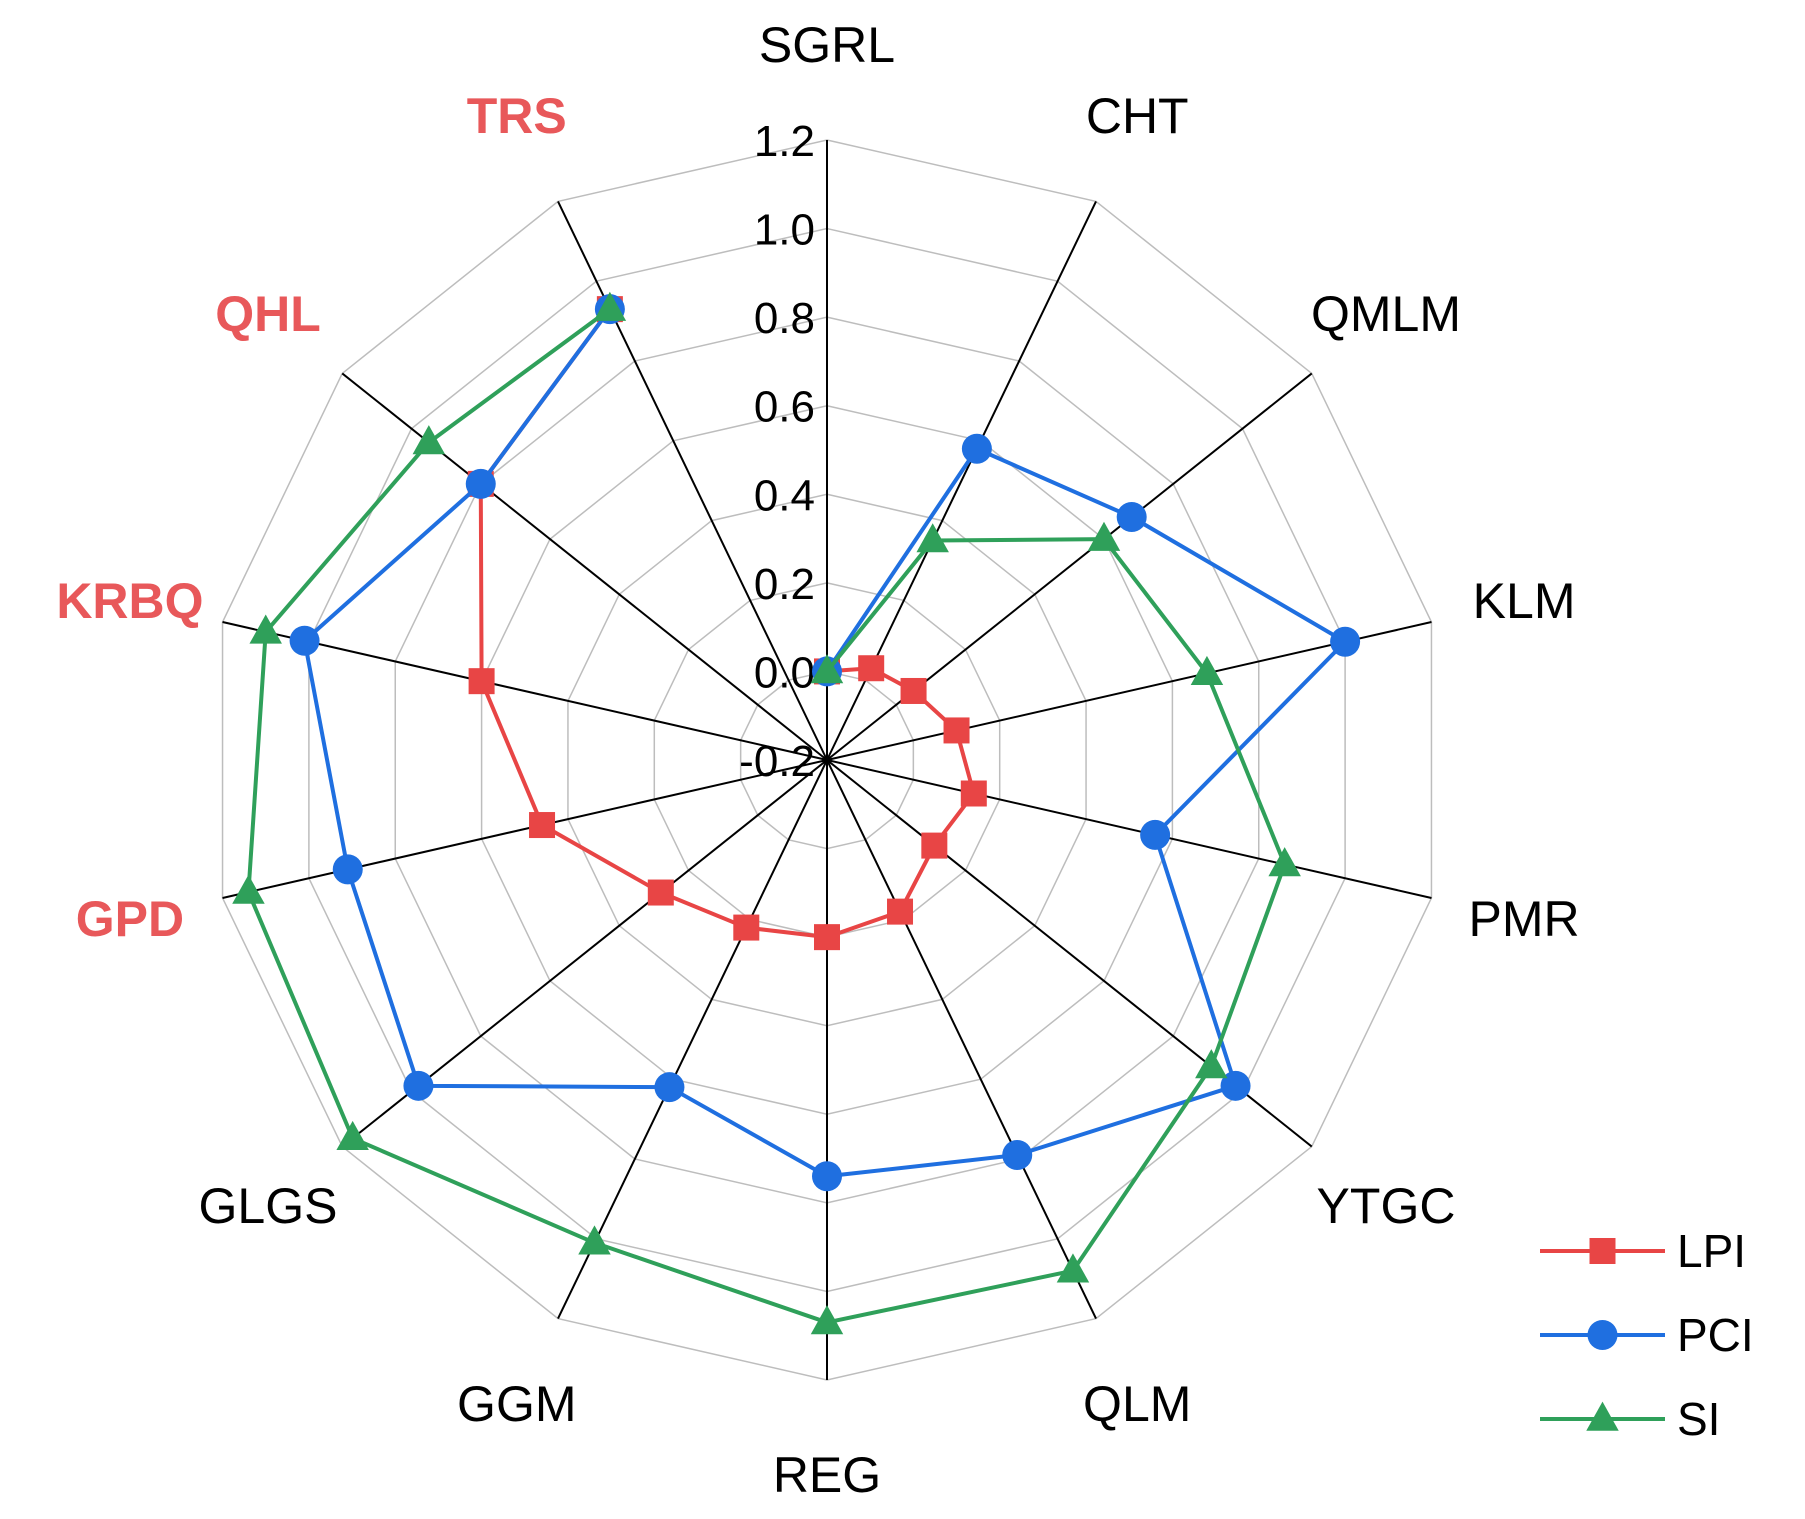  What do you see at coordinates (1386, 1206) in the screenshot?
I see `category-label-ytgc: YTGC` at bounding box center [1386, 1206].